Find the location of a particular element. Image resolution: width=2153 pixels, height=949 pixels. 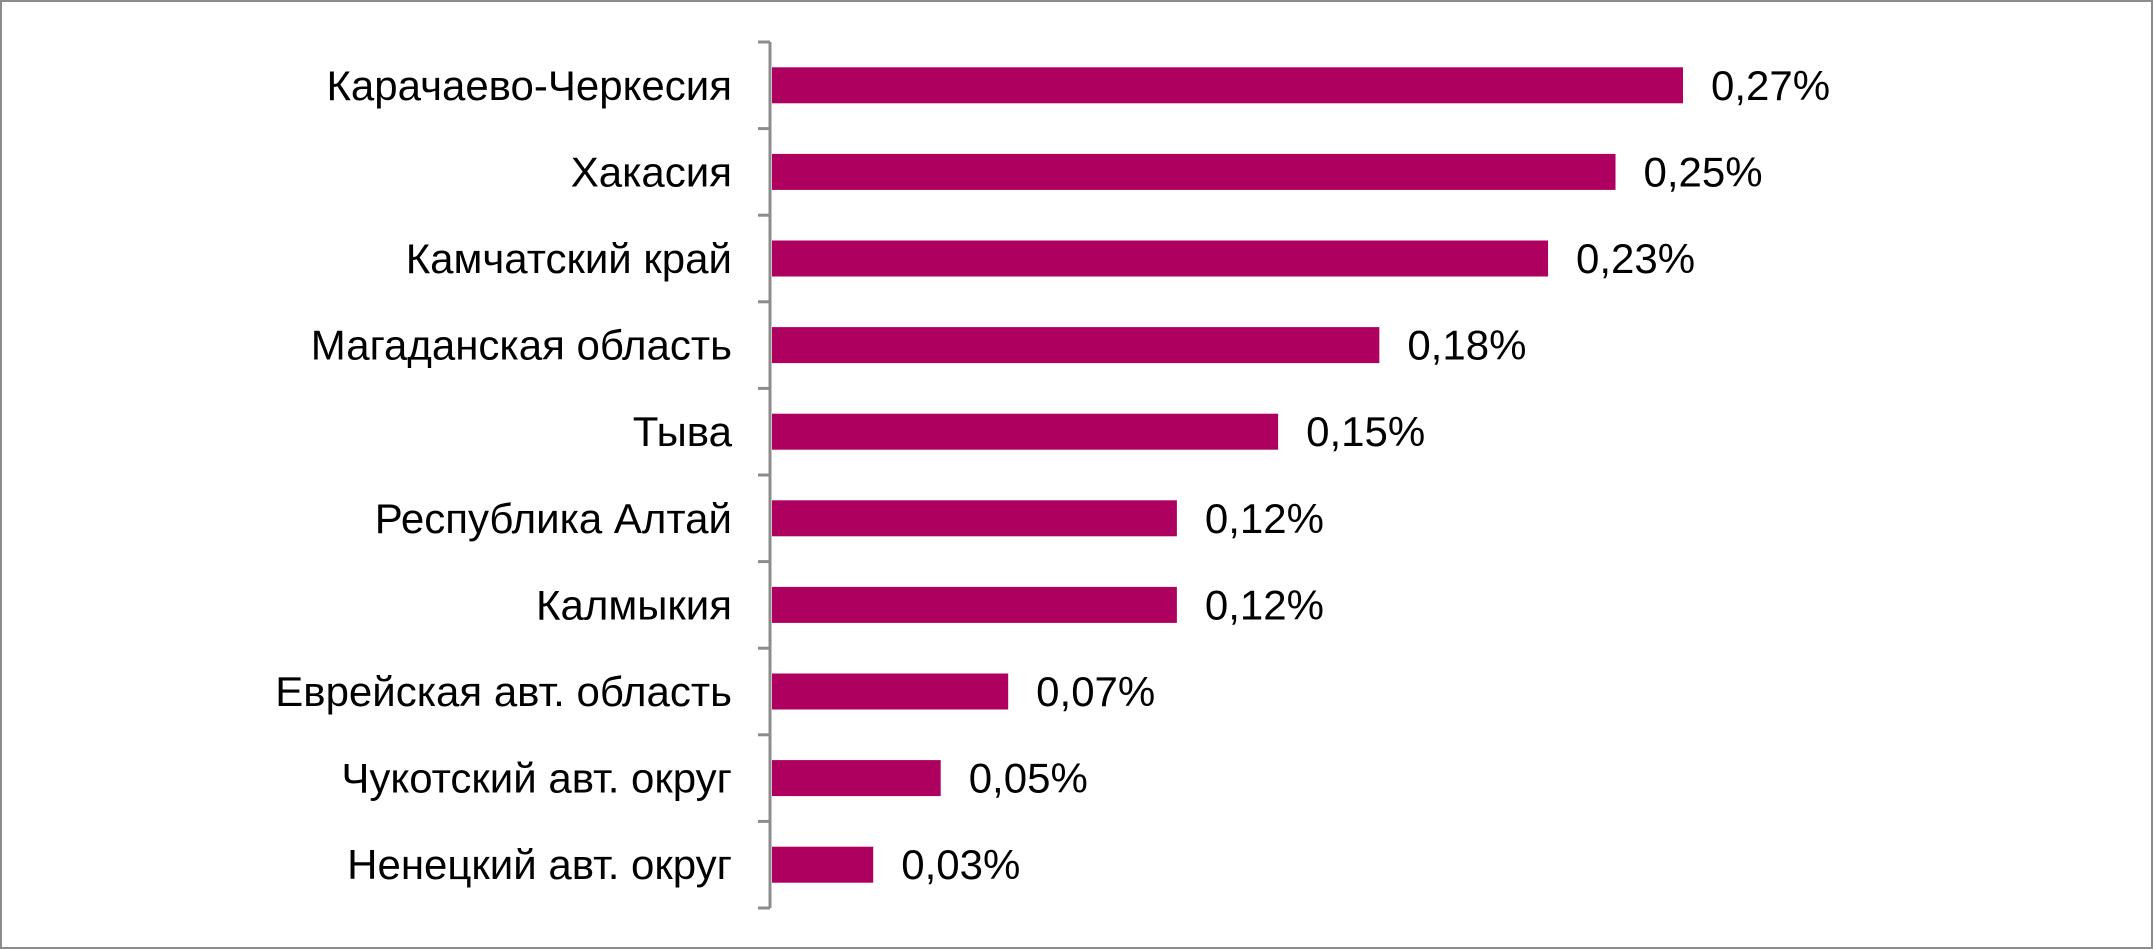

category-label: Хакасия is located at coordinates (651, 171).